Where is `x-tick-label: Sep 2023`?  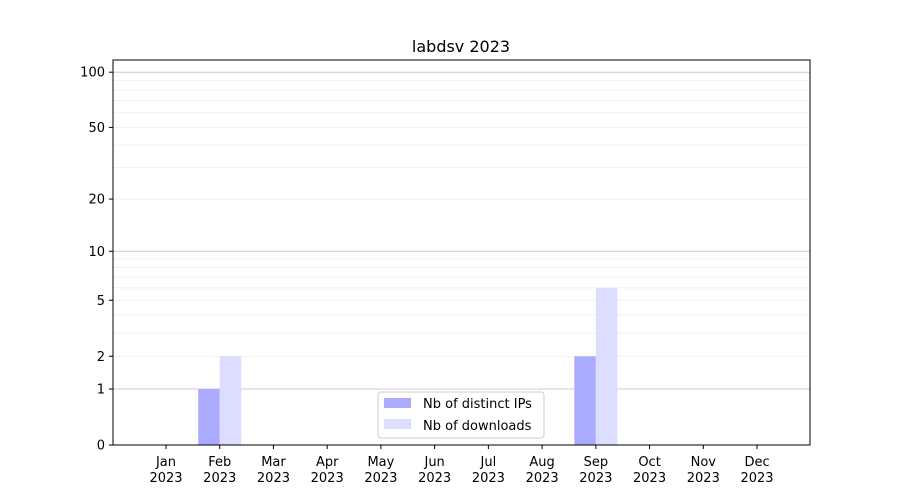 x-tick-label: Sep 2023 is located at coordinates (595, 470).